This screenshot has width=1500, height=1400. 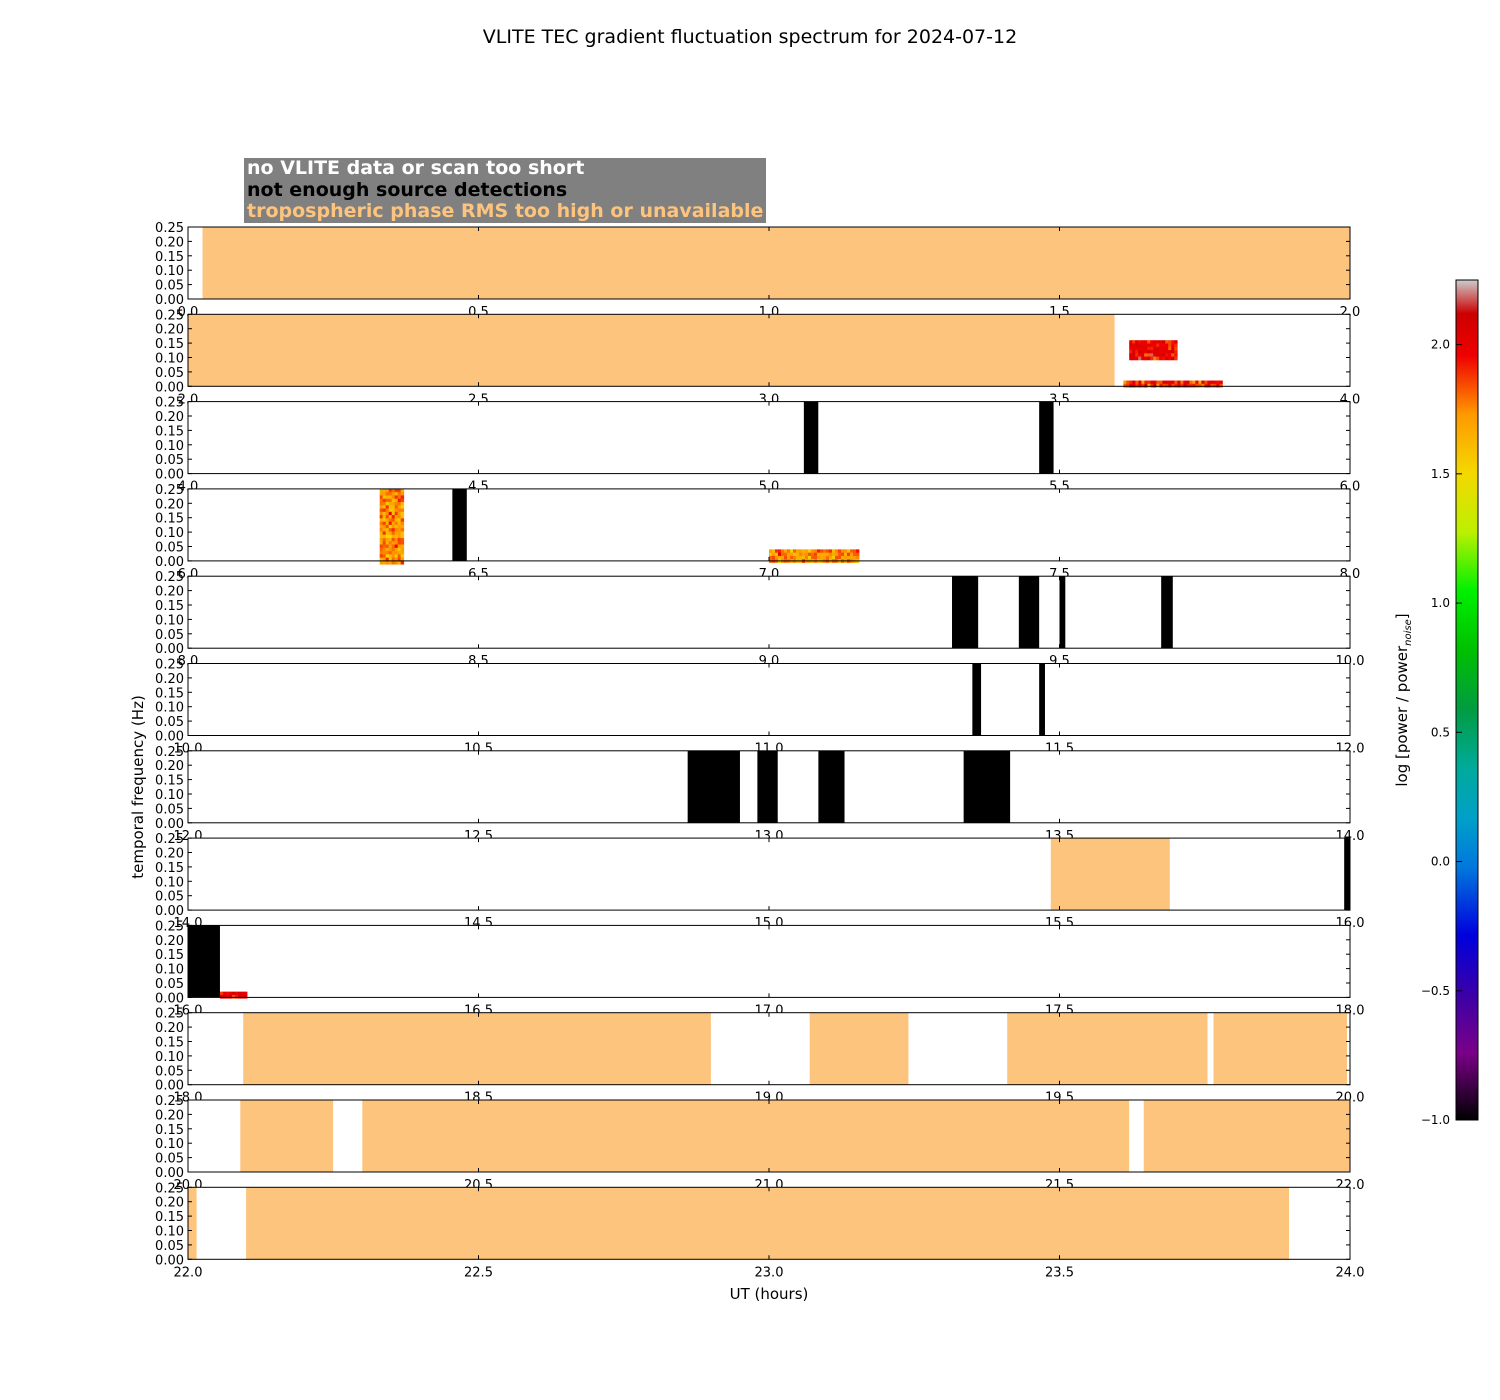 What do you see at coordinates (169, 359) in the screenshot?
I see `y-tick-label: 0.10` at bounding box center [169, 359].